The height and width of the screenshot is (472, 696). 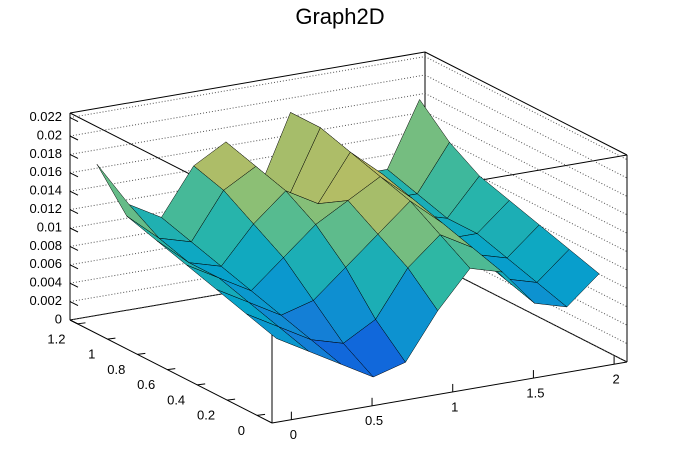 What do you see at coordinates (45, 282) in the screenshot?
I see `z-tick-label: 0.004` at bounding box center [45, 282].